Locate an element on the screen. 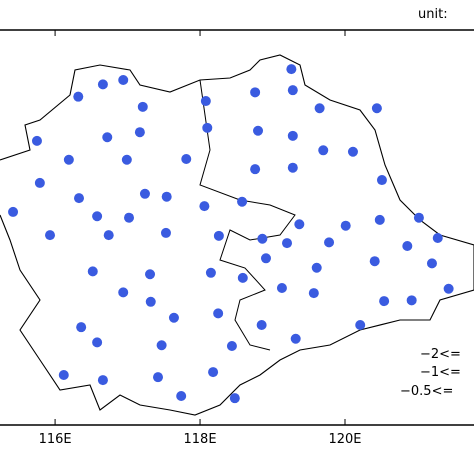 This screenshot has width=474, height=474. legend-label: −0.5<= is located at coordinates (426, 391).